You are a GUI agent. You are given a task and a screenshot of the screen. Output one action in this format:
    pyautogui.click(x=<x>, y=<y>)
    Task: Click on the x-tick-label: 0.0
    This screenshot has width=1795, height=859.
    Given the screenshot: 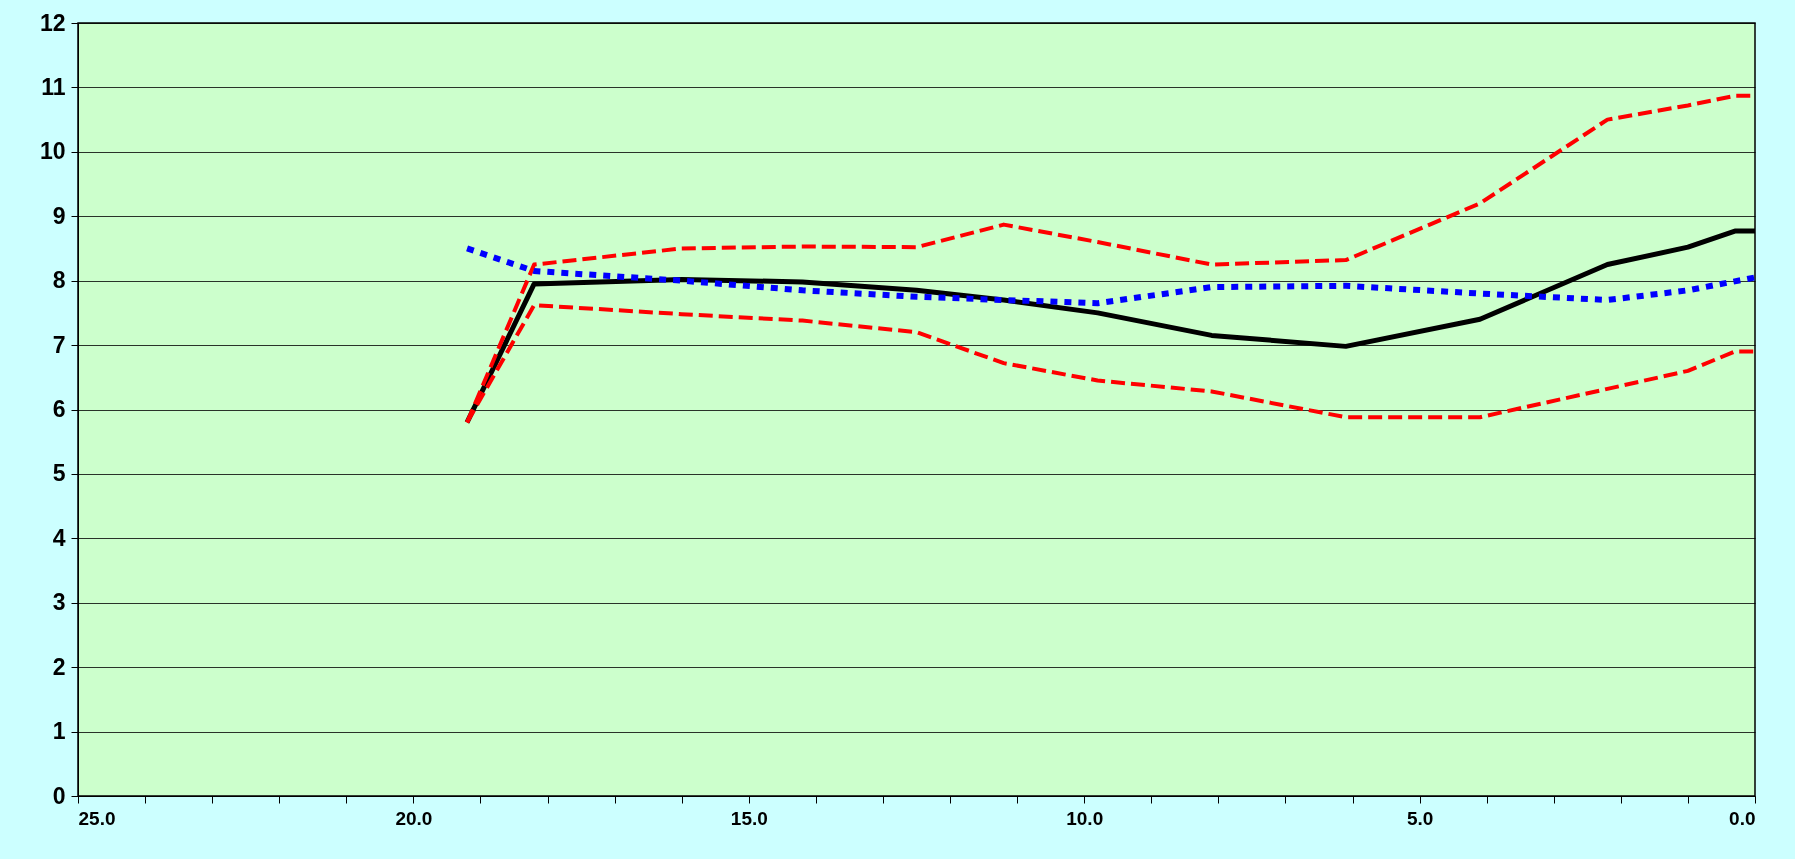 What is the action you would take?
    pyautogui.click(x=1742, y=818)
    